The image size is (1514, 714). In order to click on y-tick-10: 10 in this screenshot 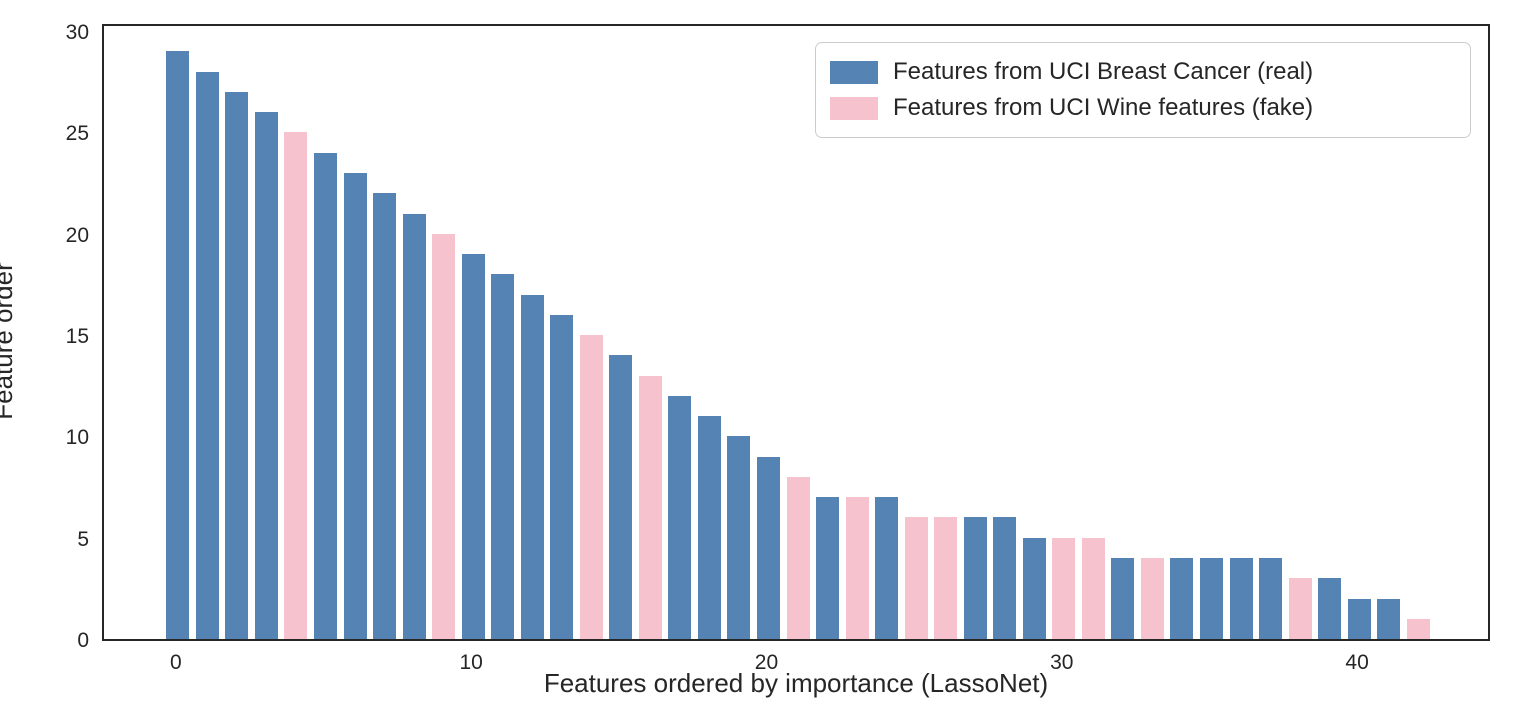, I will do `click(77, 438)`.